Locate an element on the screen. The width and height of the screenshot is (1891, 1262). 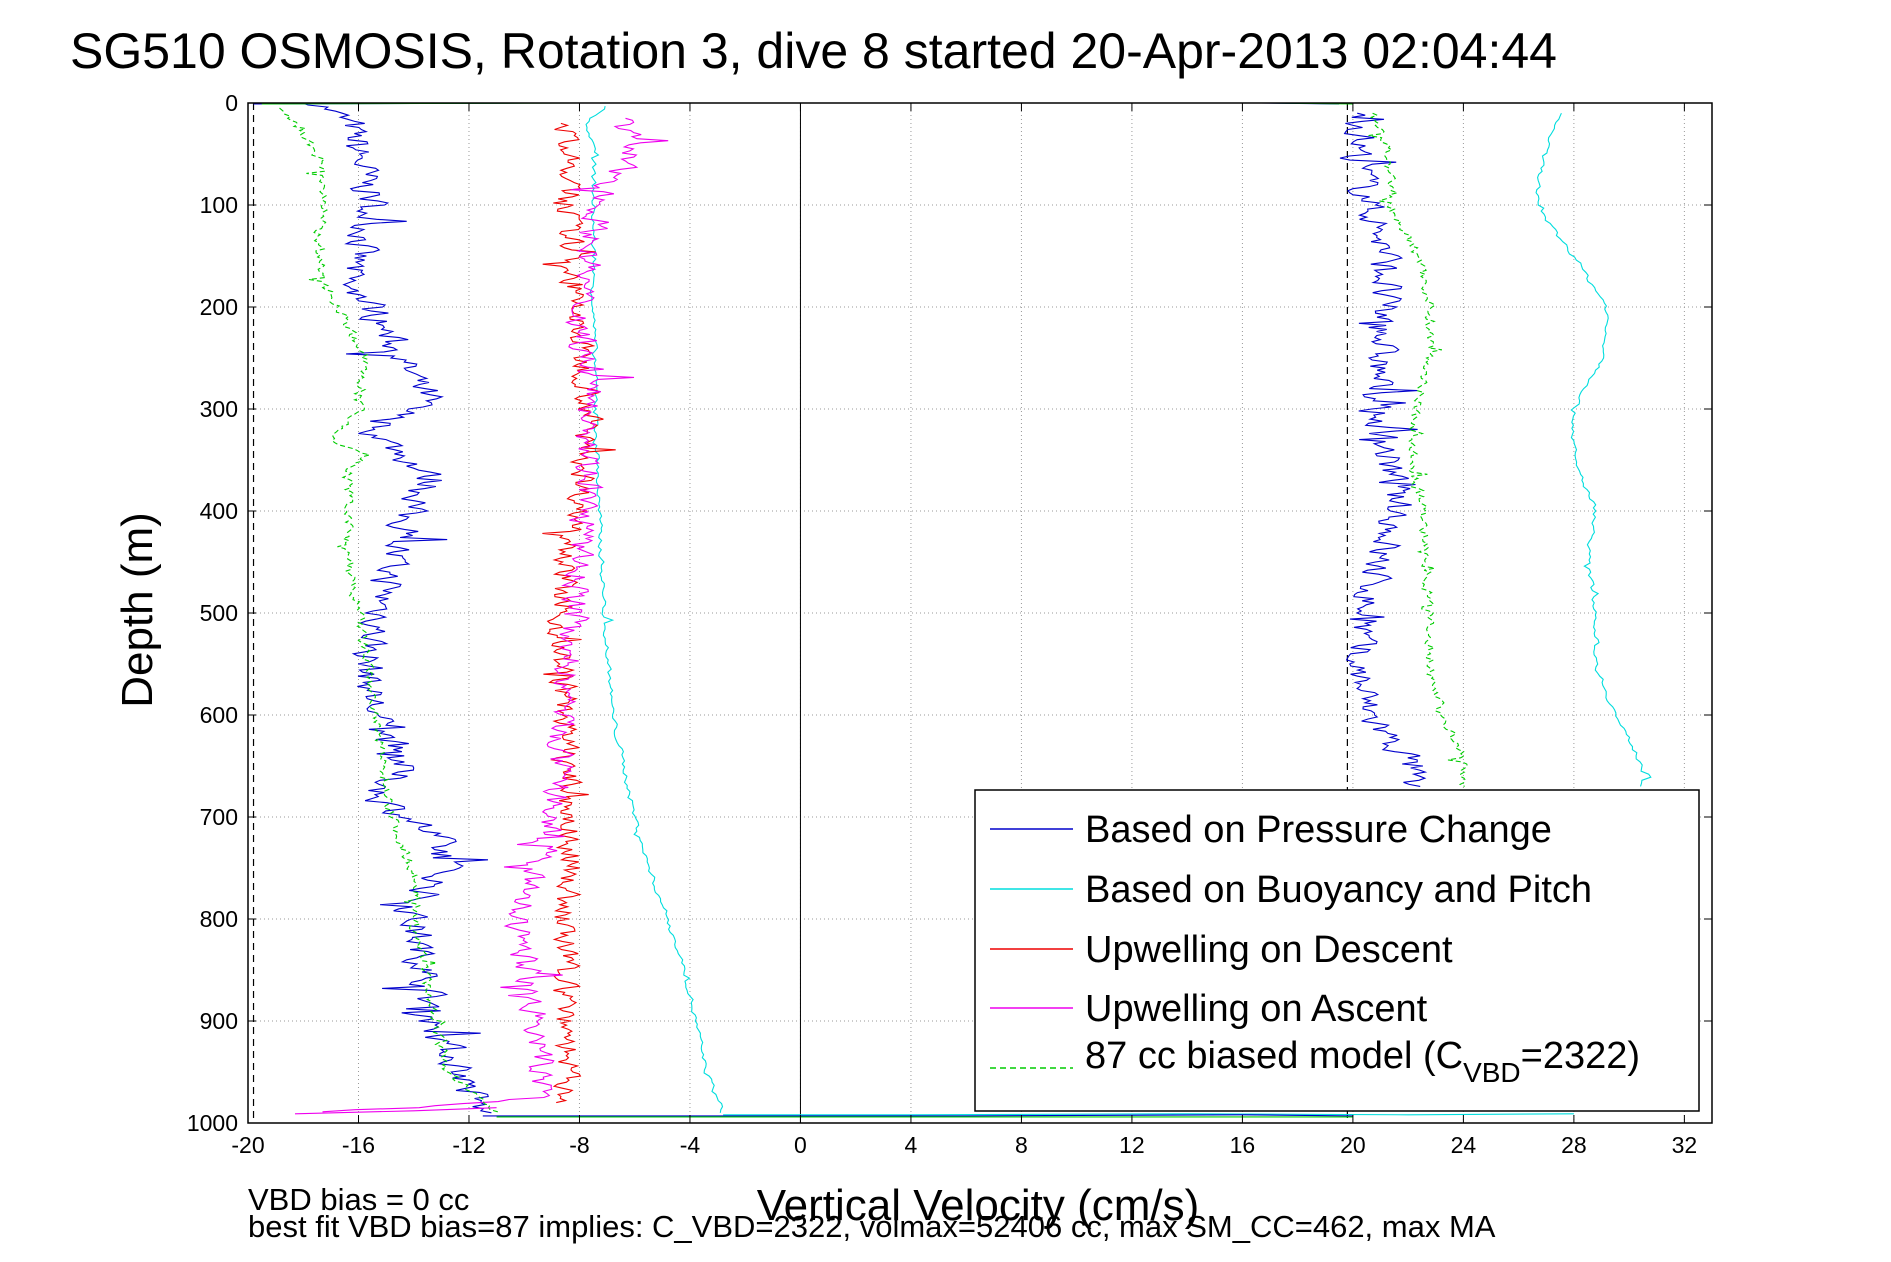
legend-label-pressure: Based on Pressure Change is located at coordinates (1318, 830).